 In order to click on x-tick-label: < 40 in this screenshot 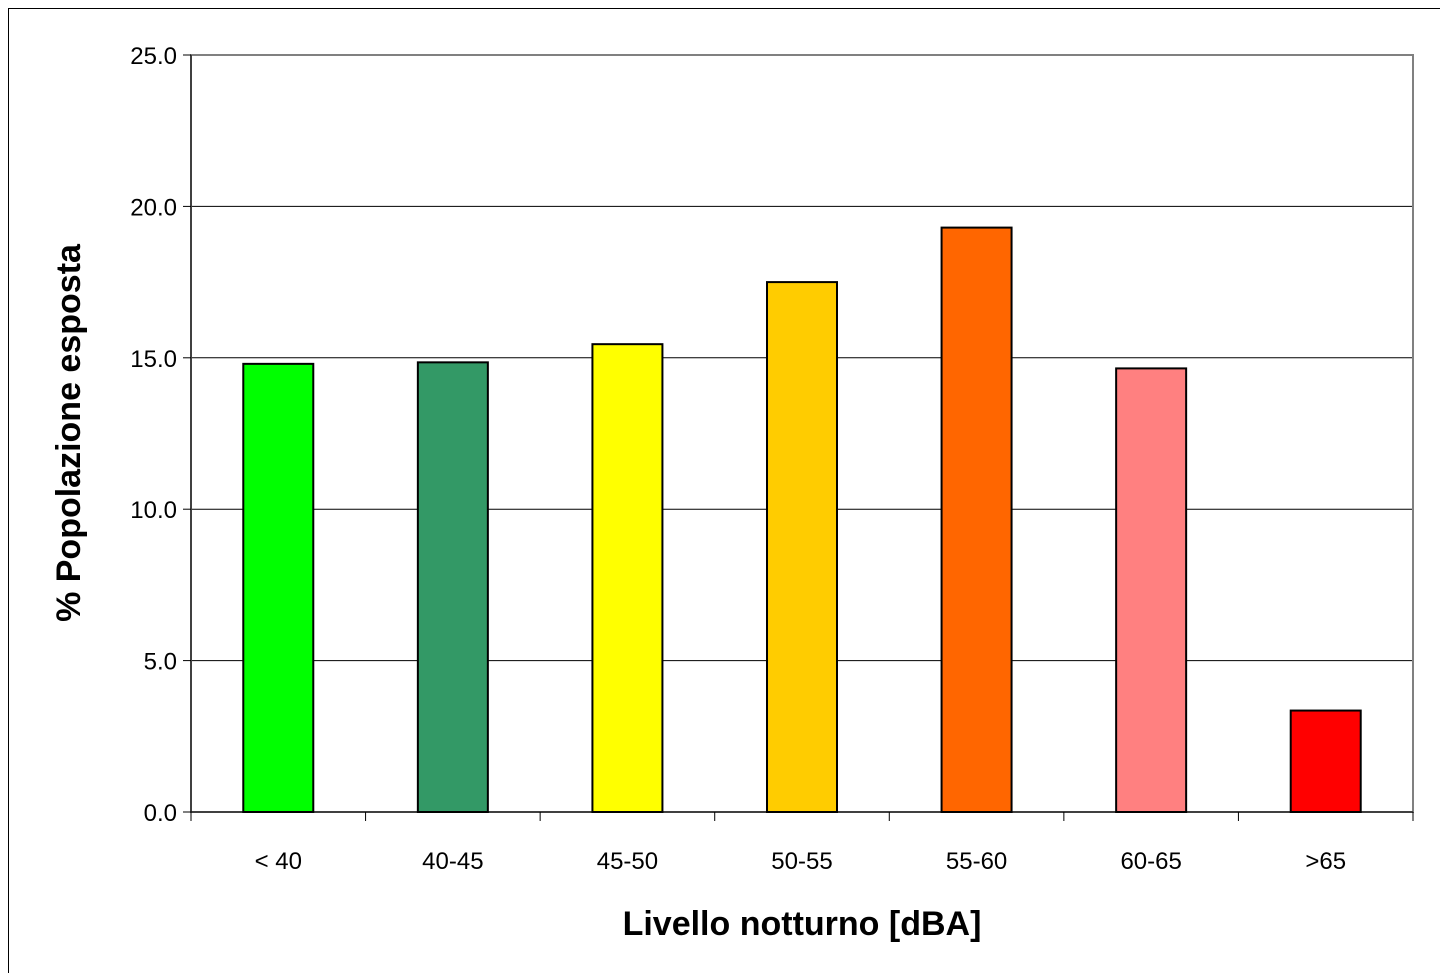, I will do `click(278, 861)`.